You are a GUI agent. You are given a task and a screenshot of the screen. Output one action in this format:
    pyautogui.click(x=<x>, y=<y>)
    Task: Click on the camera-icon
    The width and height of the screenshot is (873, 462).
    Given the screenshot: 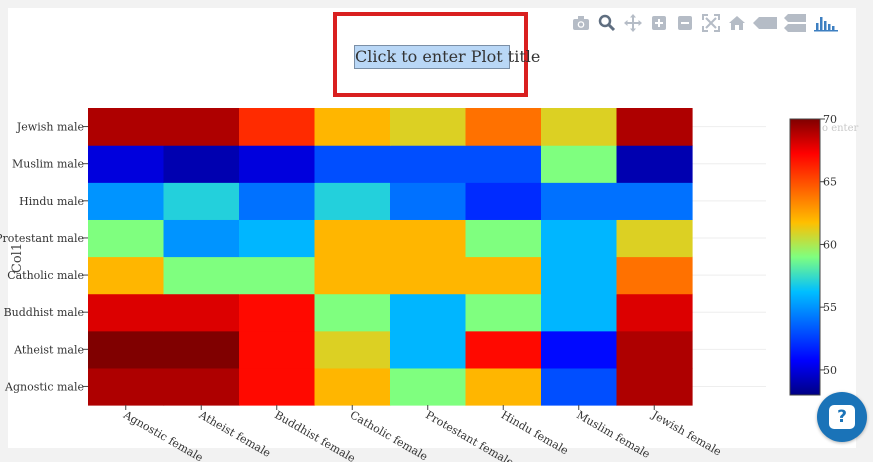 What is the action you would take?
    pyautogui.click(x=581, y=23)
    